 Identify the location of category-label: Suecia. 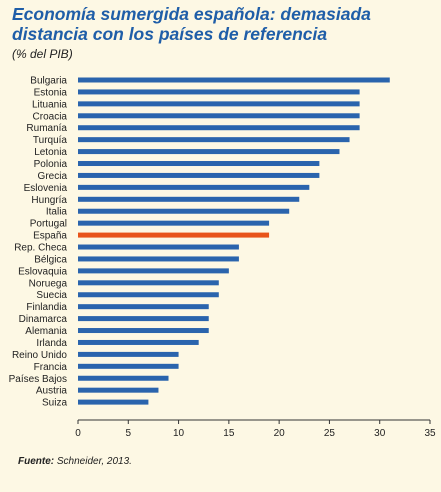
(51, 295).